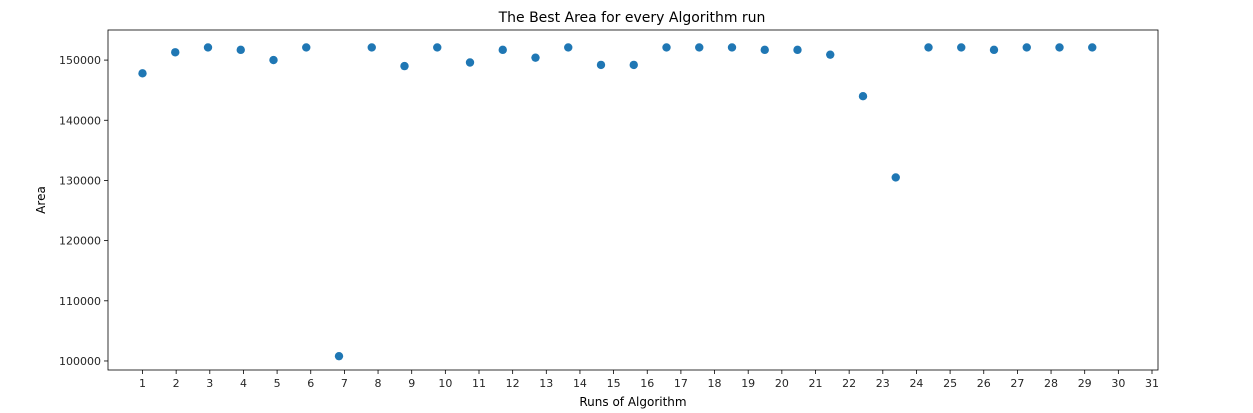 This screenshot has width=1253, height=413. What do you see at coordinates (748, 383) in the screenshot?
I see `x-tick-label: 19` at bounding box center [748, 383].